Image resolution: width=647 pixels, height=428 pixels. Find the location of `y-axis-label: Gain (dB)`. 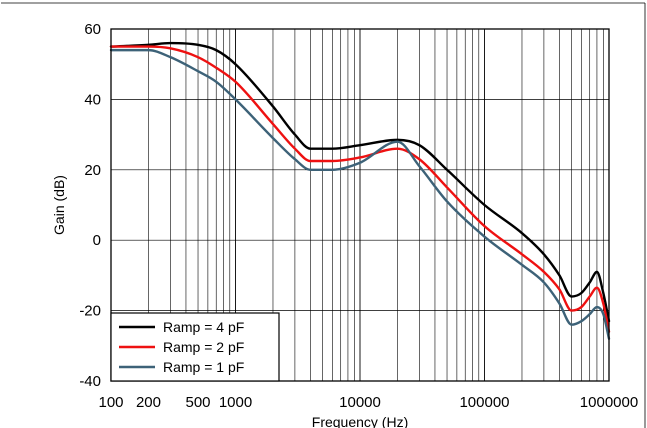

y-axis-label: Gain (dB) is located at coordinates (59, 205).